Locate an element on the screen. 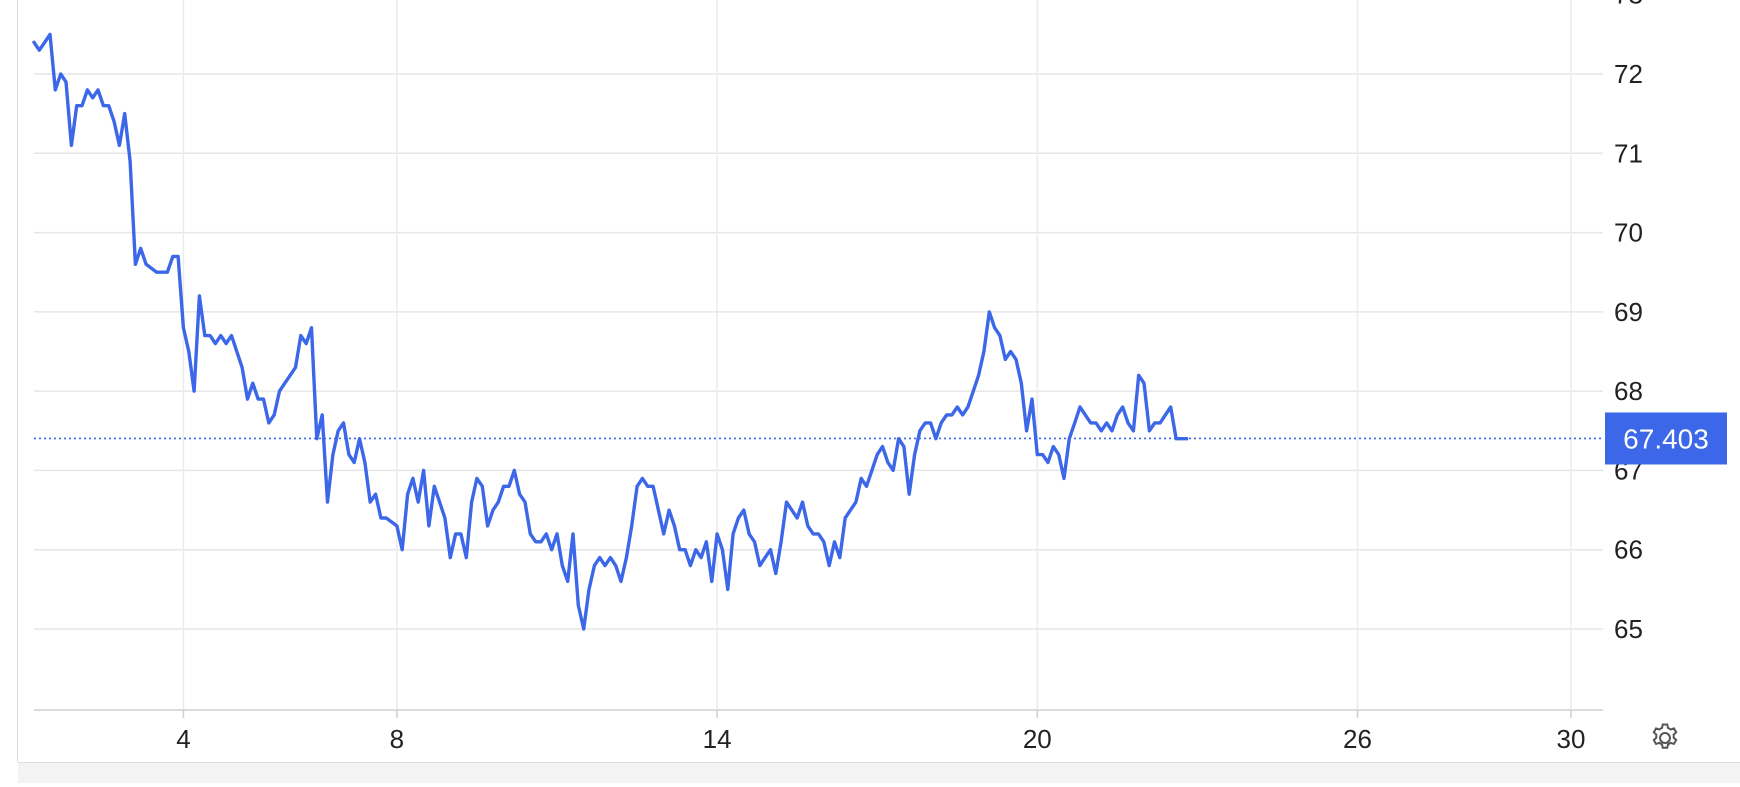 The width and height of the screenshot is (1740, 787). x-tick-label: 26 is located at coordinates (1357, 739).